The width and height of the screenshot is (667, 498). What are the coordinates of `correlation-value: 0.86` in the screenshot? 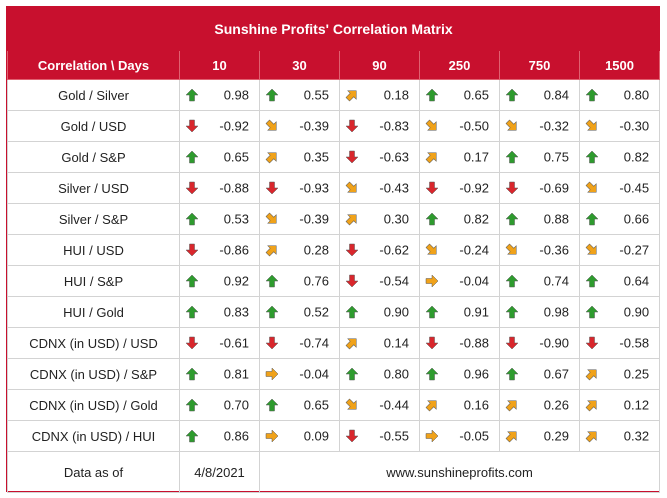 It's located at (236, 436).